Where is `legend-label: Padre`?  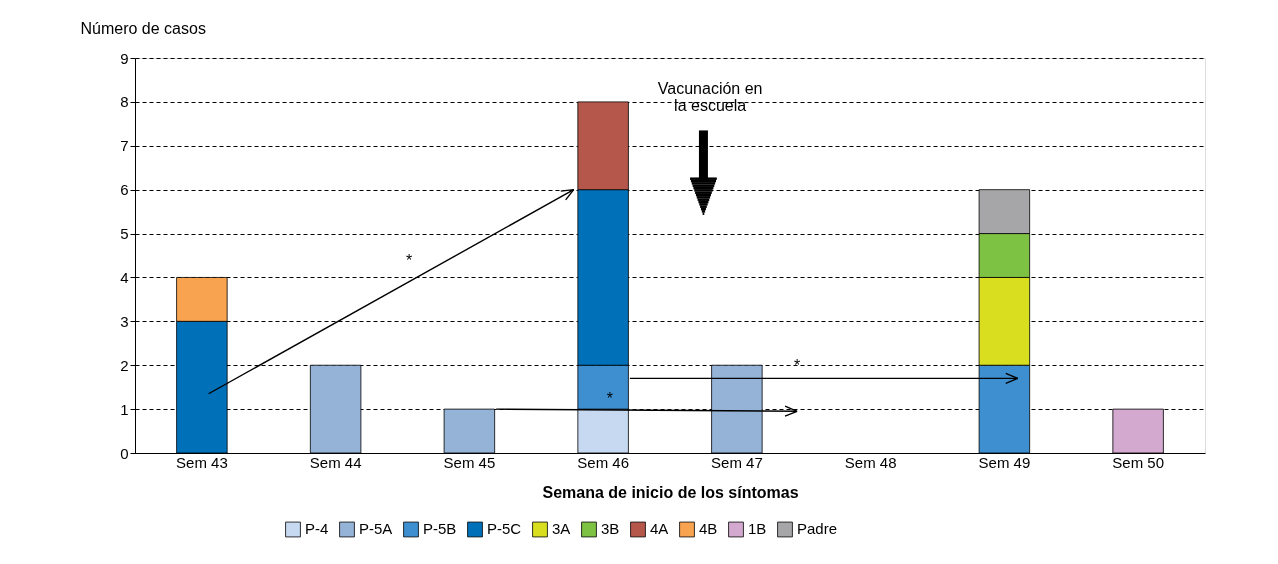 legend-label: Padre is located at coordinates (817, 529).